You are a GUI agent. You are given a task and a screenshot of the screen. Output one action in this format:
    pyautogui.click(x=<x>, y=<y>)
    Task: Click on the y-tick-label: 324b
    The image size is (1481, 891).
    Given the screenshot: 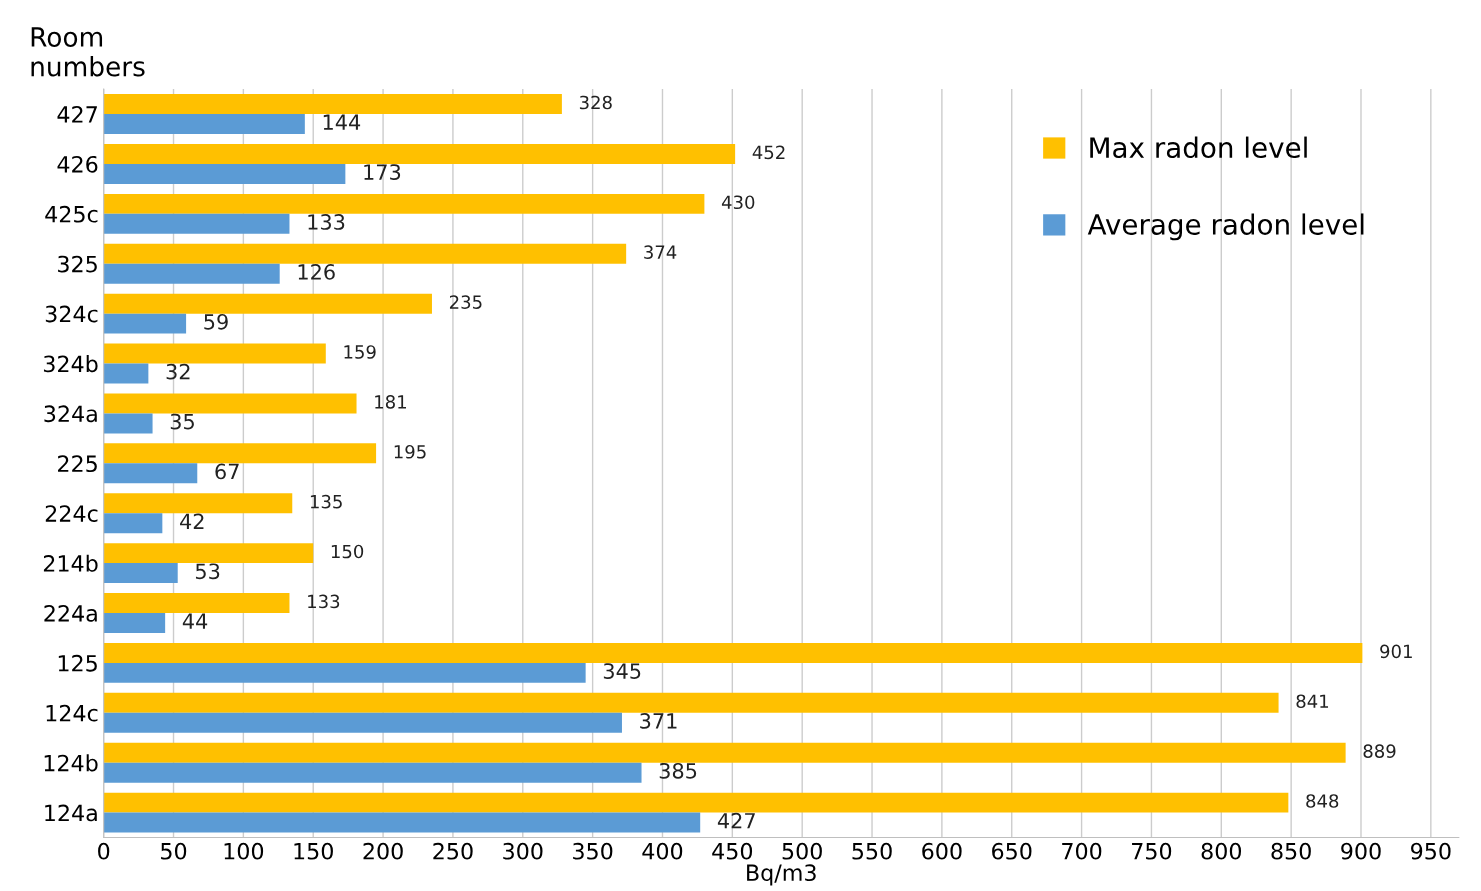 What is the action you would take?
    pyautogui.click(x=70, y=364)
    